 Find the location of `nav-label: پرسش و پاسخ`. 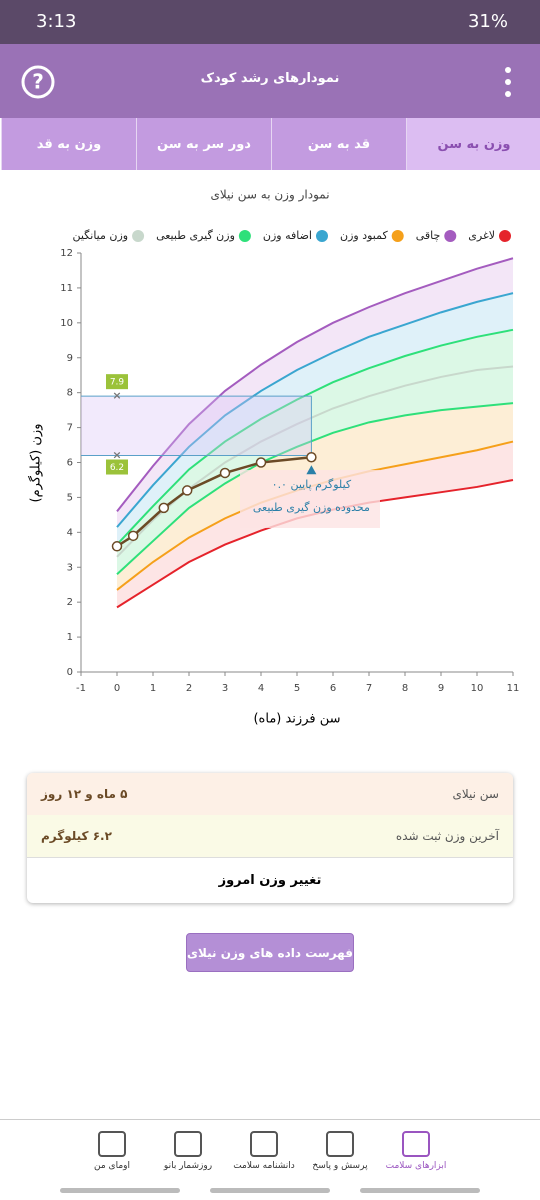

nav-label: پرسش و پاسخ is located at coordinates (340, 1166).